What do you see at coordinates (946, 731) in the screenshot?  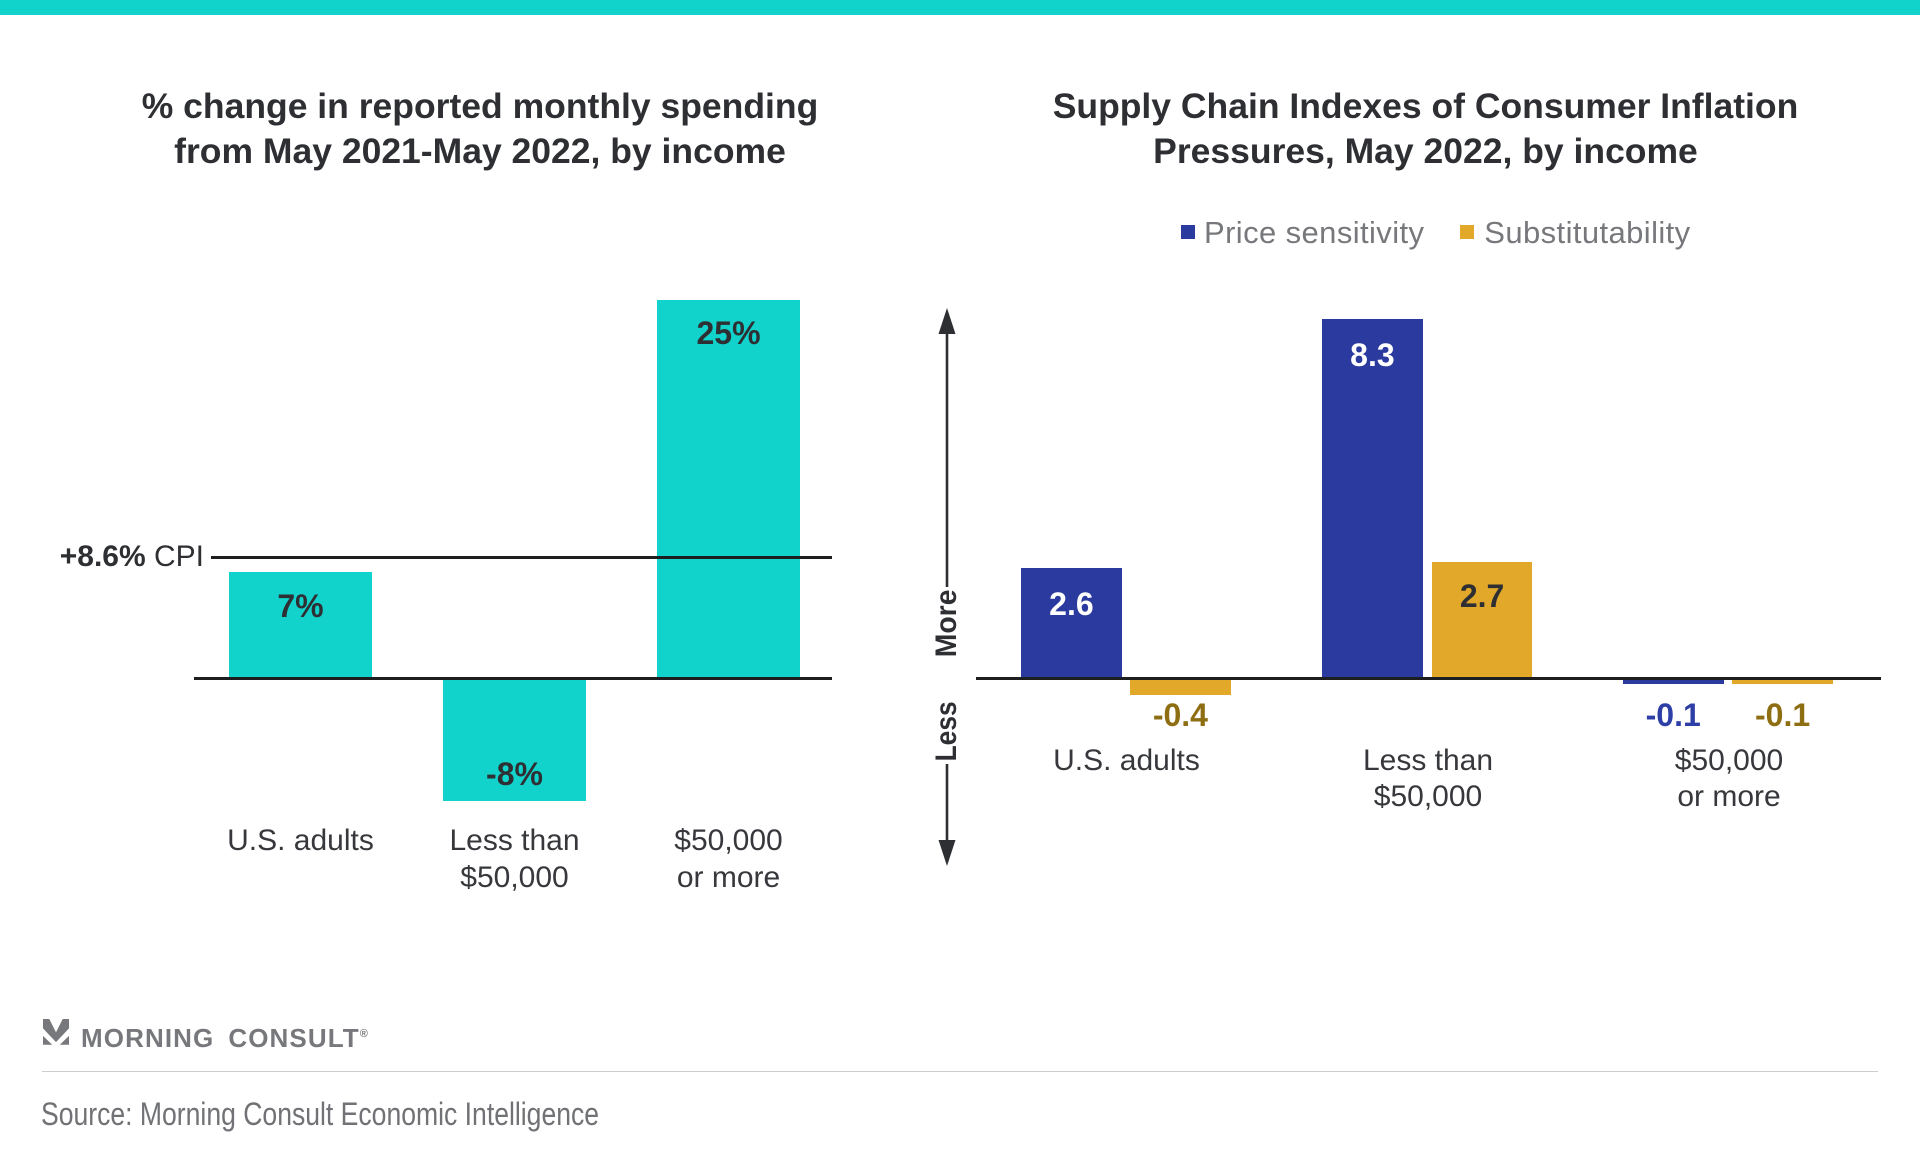 I see `svg-text: Less` at bounding box center [946, 731].